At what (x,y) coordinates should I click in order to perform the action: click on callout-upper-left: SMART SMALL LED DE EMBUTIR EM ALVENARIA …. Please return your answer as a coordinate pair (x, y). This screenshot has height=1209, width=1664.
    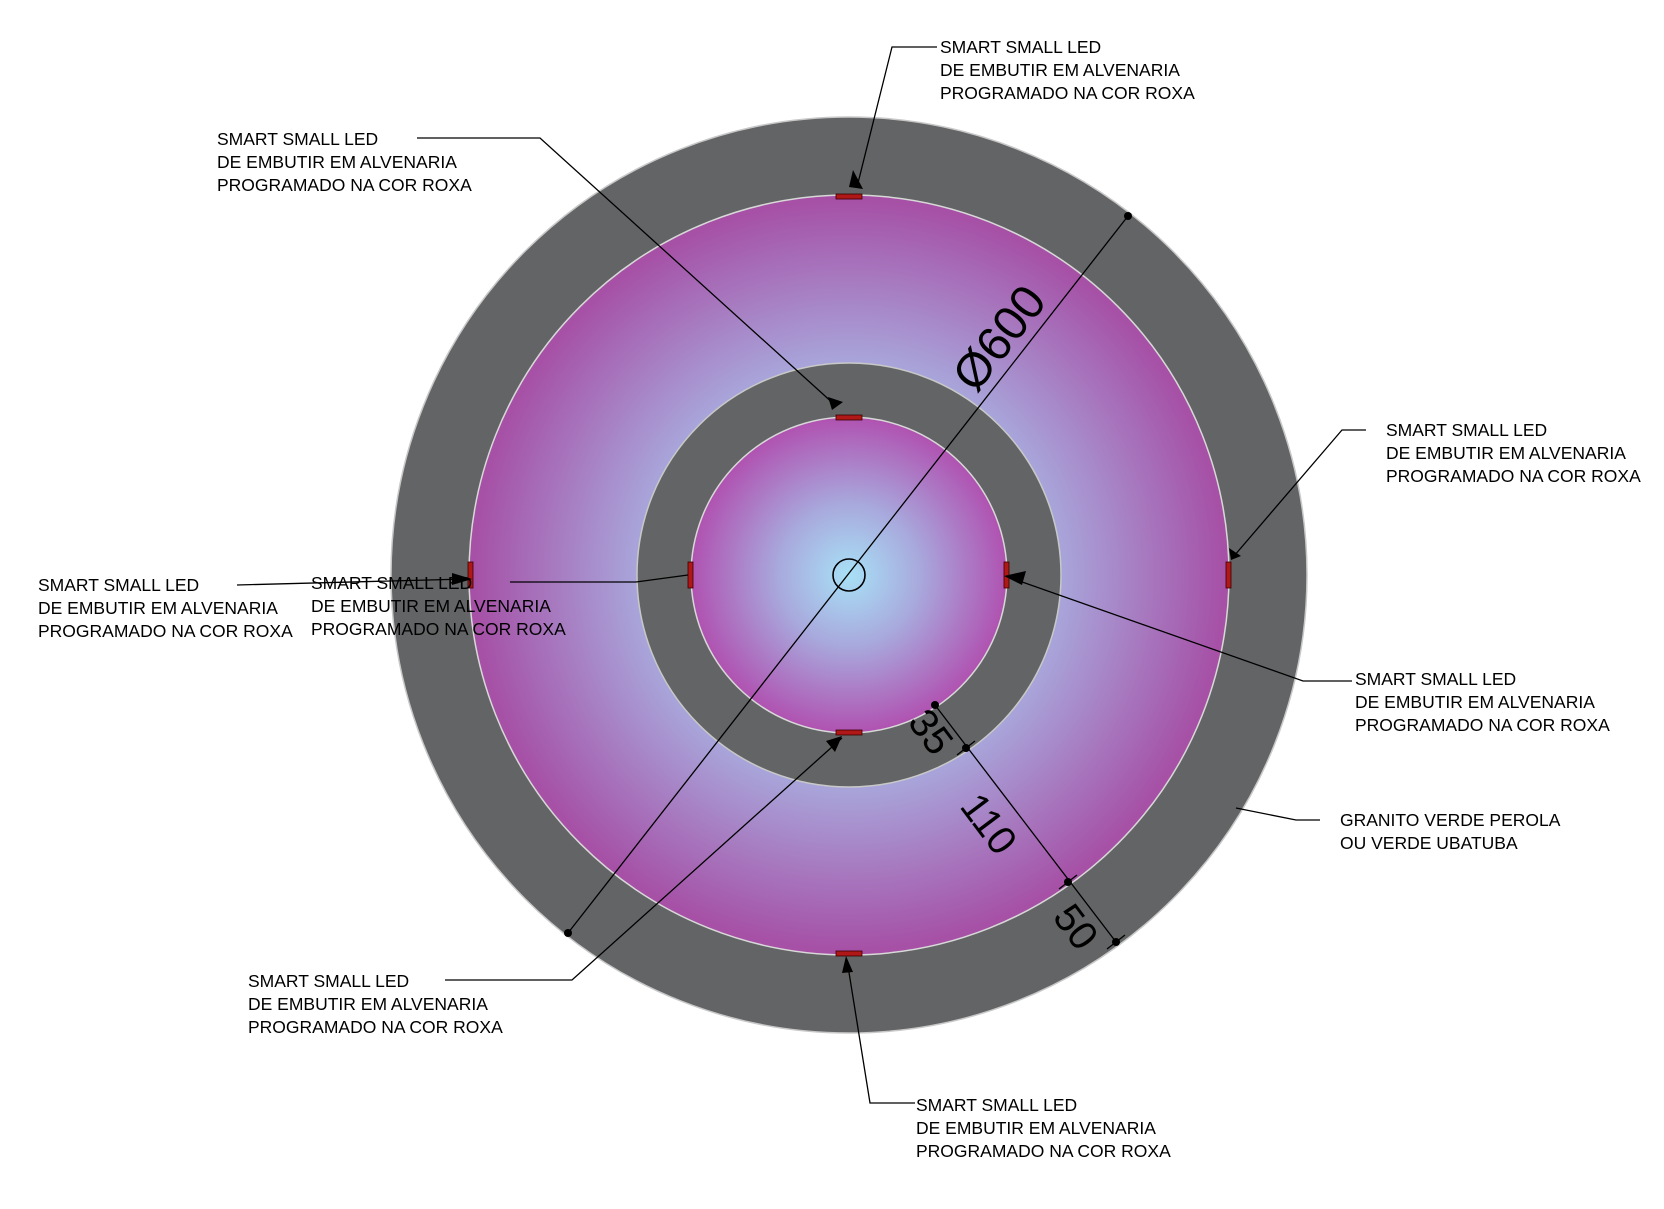
    Looking at the image, I should click on (344, 162).